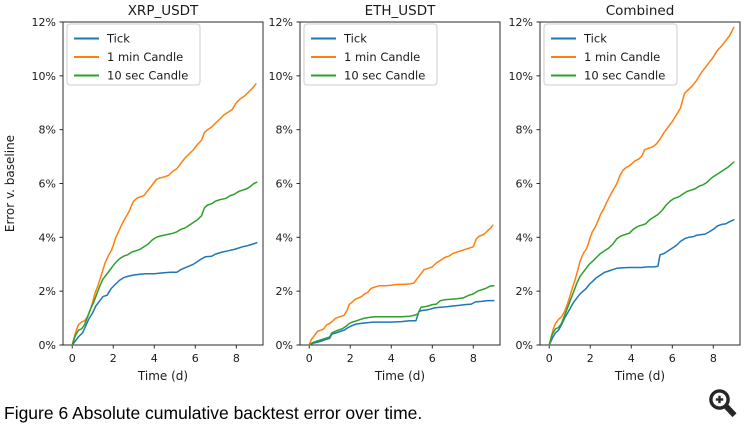 This screenshot has width=750, height=431. I want to click on series-line-1-min-candle, so click(401, 285).